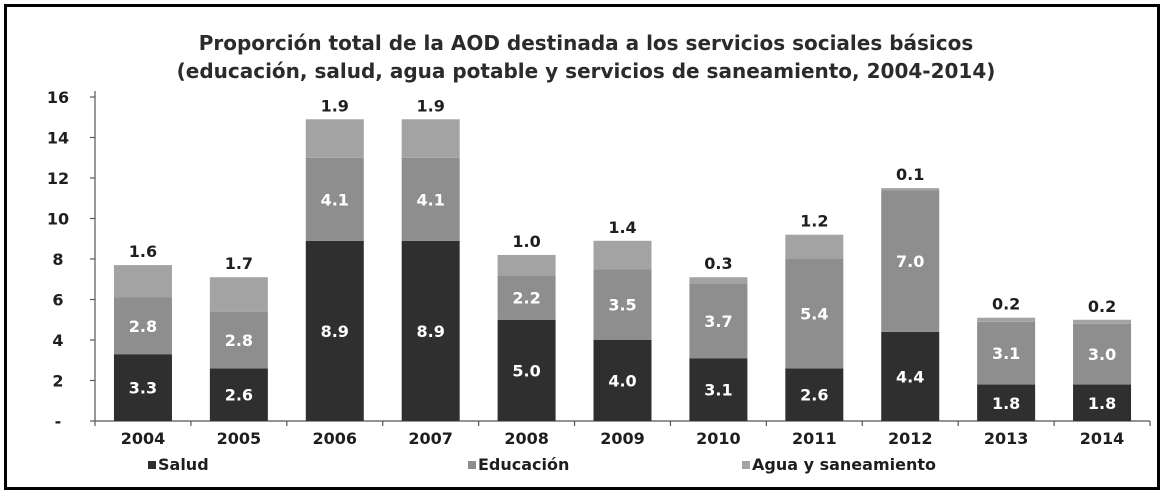  I want to click on y-tick-label: 6, so click(57, 300).